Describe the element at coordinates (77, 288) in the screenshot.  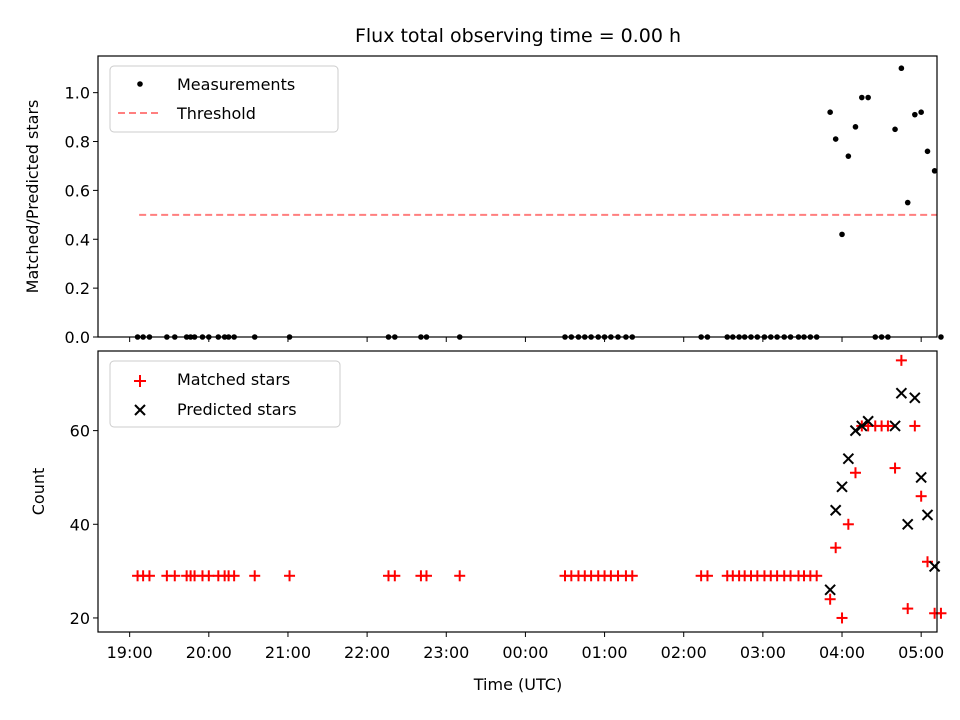
I see `y-tick-label: 0.2` at that location.